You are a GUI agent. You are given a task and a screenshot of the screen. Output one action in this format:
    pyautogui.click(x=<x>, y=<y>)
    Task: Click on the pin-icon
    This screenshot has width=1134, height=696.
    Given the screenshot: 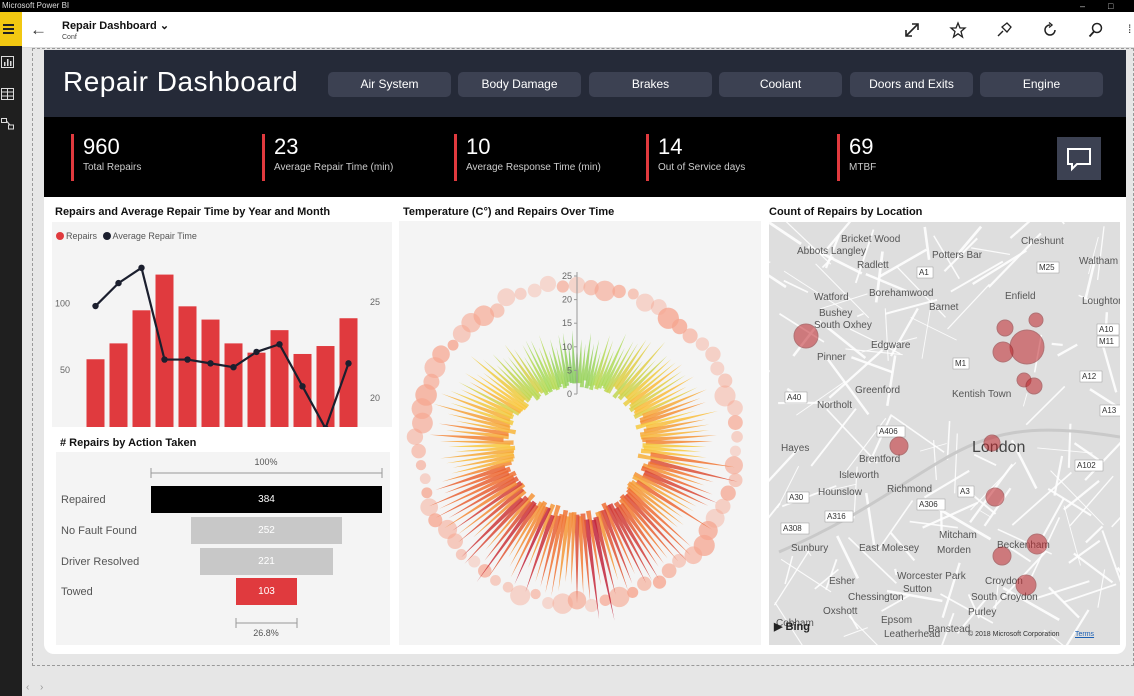 What is the action you would take?
    pyautogui.click(x=1004, y=30)
    